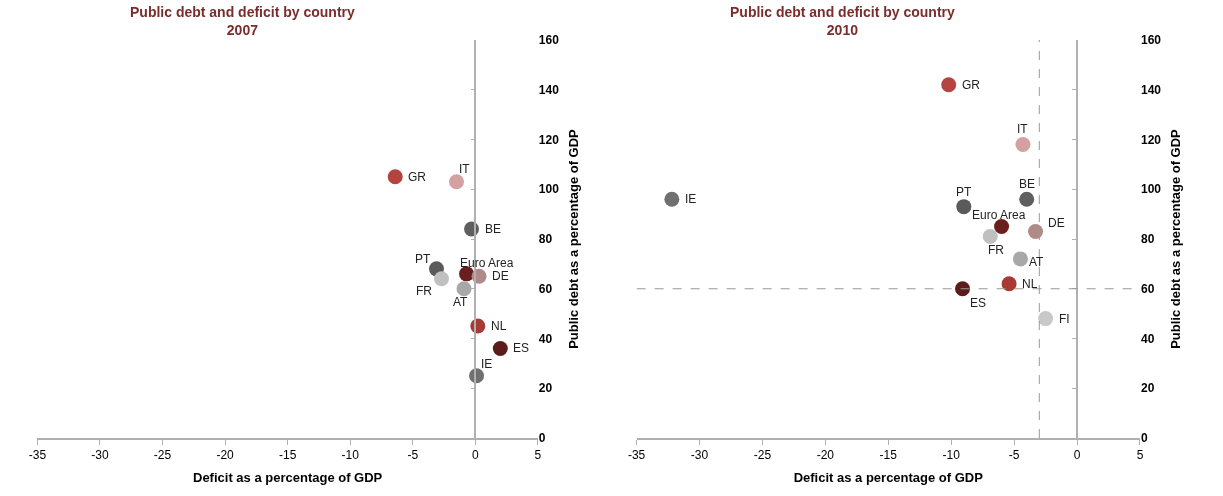 The height and width of the screenshot is (496, 1223). I want to click on chart-subtitle: 2010, so click(842, 30).